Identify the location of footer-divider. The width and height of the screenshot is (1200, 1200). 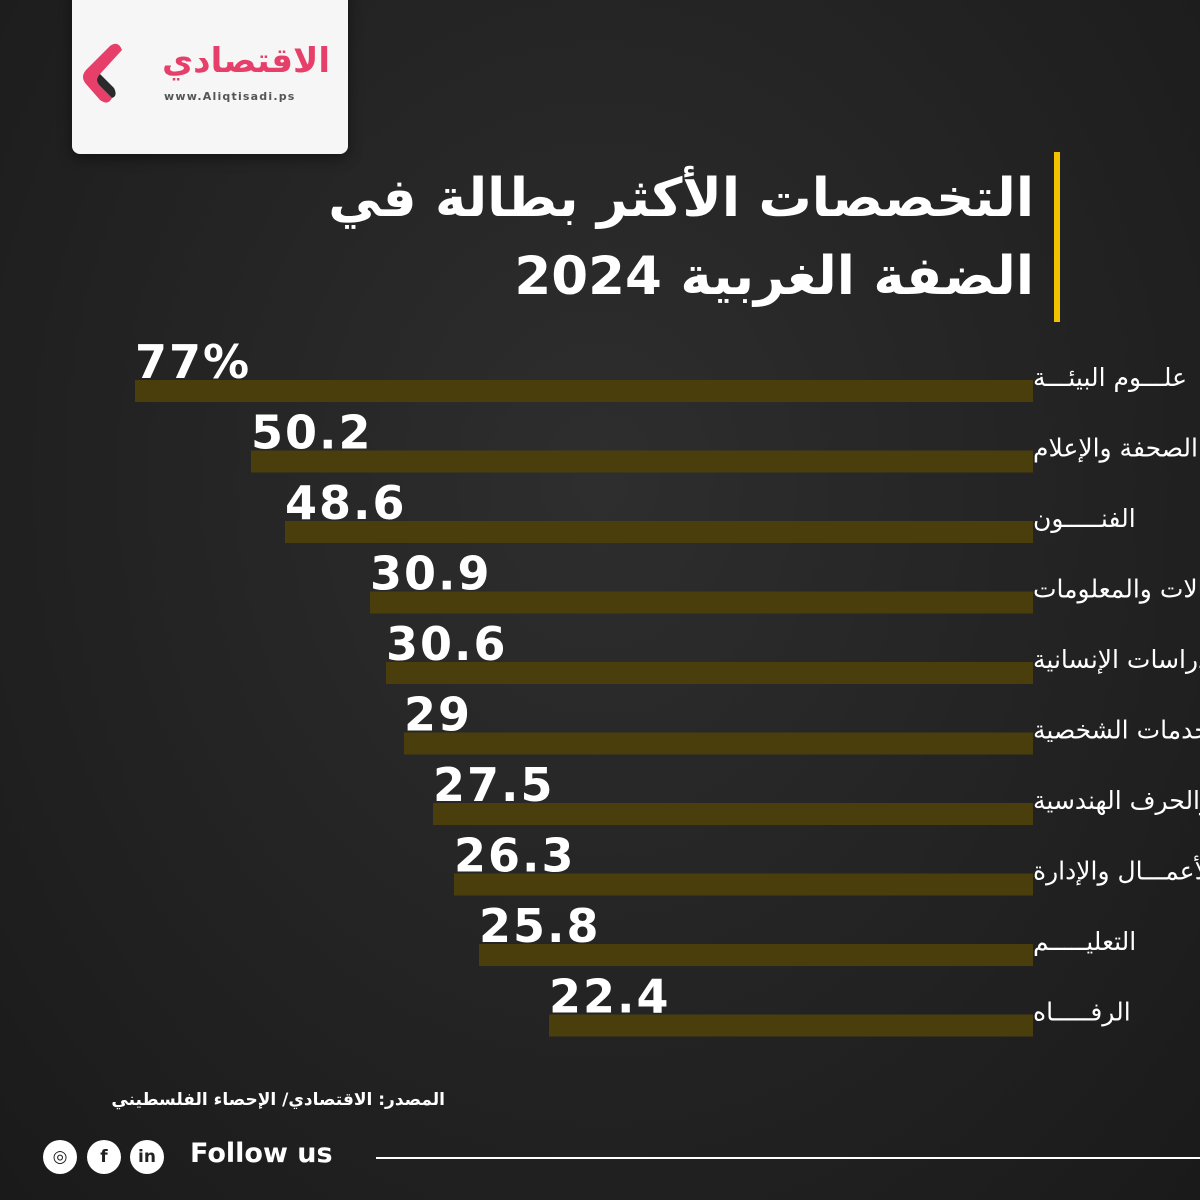
(788, 1158).